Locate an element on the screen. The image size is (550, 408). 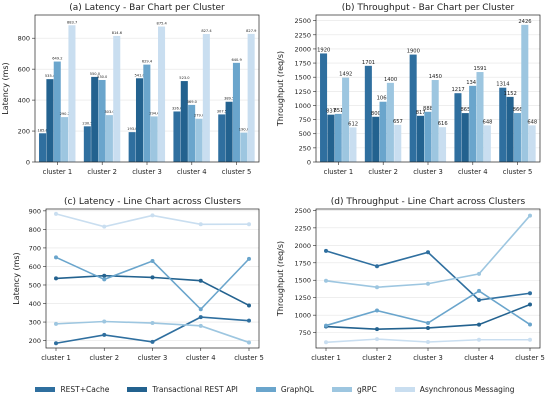
chart-title: (c) Latency - Line Chart across Clusters is located at coordinates (152, 202).